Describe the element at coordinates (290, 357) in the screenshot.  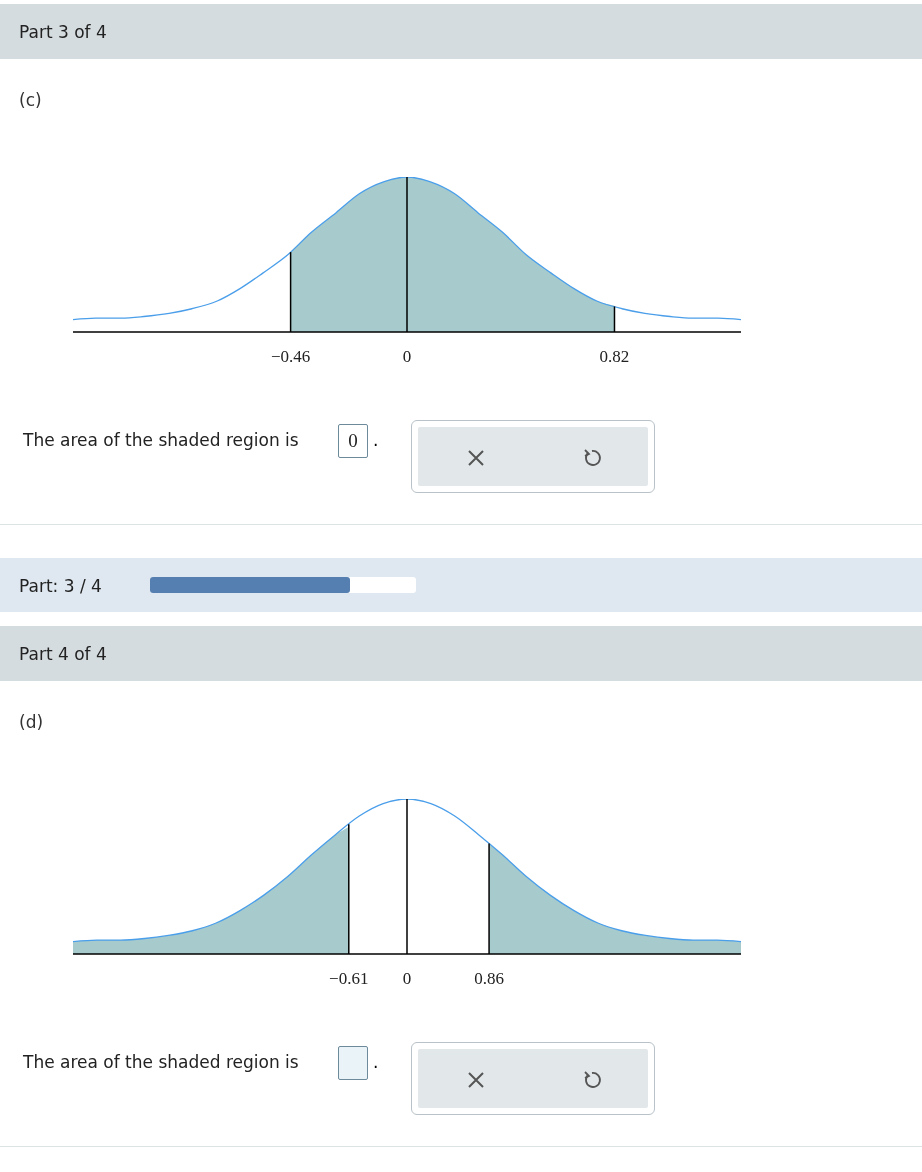
I see `x-tick-label: −0.46` at that location.